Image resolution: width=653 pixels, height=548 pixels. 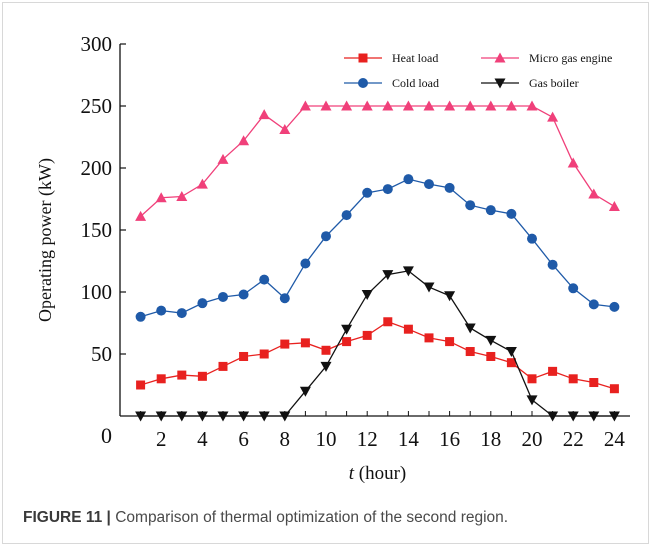 What do you see at coordinates (380, 473) in the screenshot?
I see `x-axis-label-unit: (hour)` at bounding box center [380, 473].